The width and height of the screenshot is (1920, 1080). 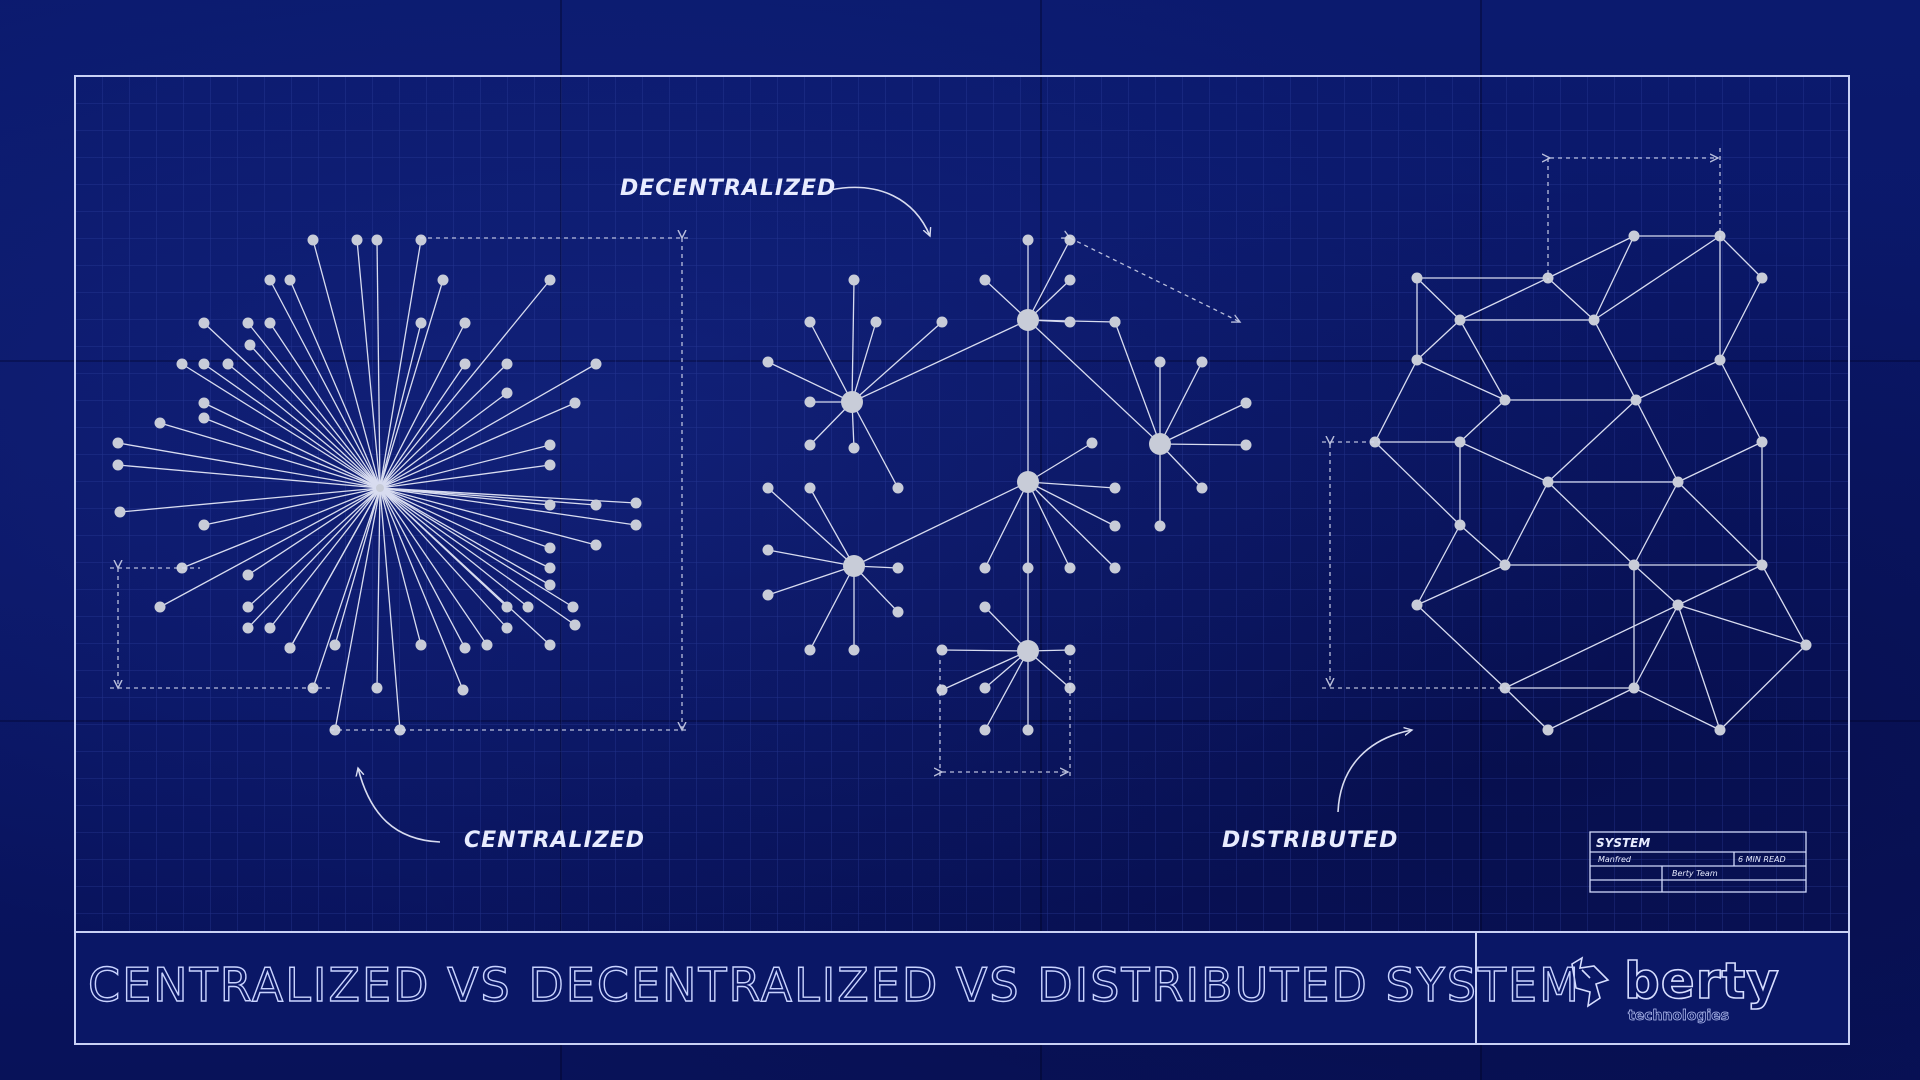 What do you see at coordinates (380, 488) in the screenshot?
I see `centralized-hub-node` at bounding box center [380, 488].